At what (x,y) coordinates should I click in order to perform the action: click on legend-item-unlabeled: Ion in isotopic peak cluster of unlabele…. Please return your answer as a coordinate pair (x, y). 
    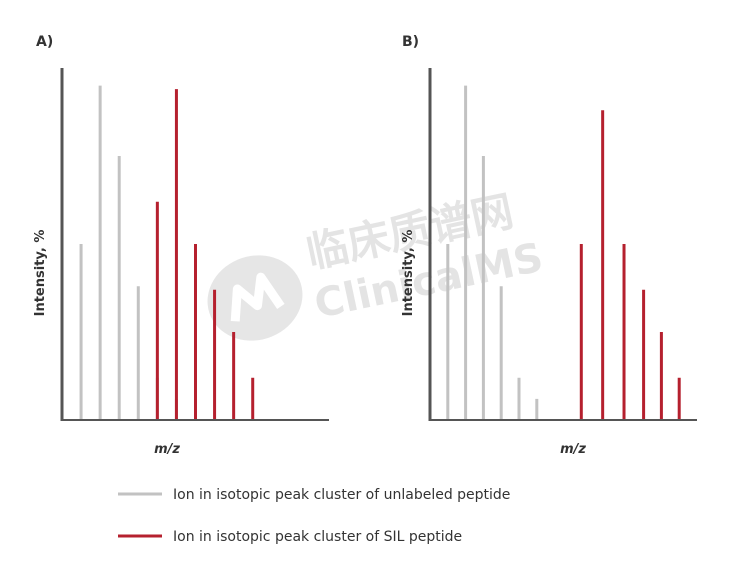
    Looking at the image, I should click on (314, 495).